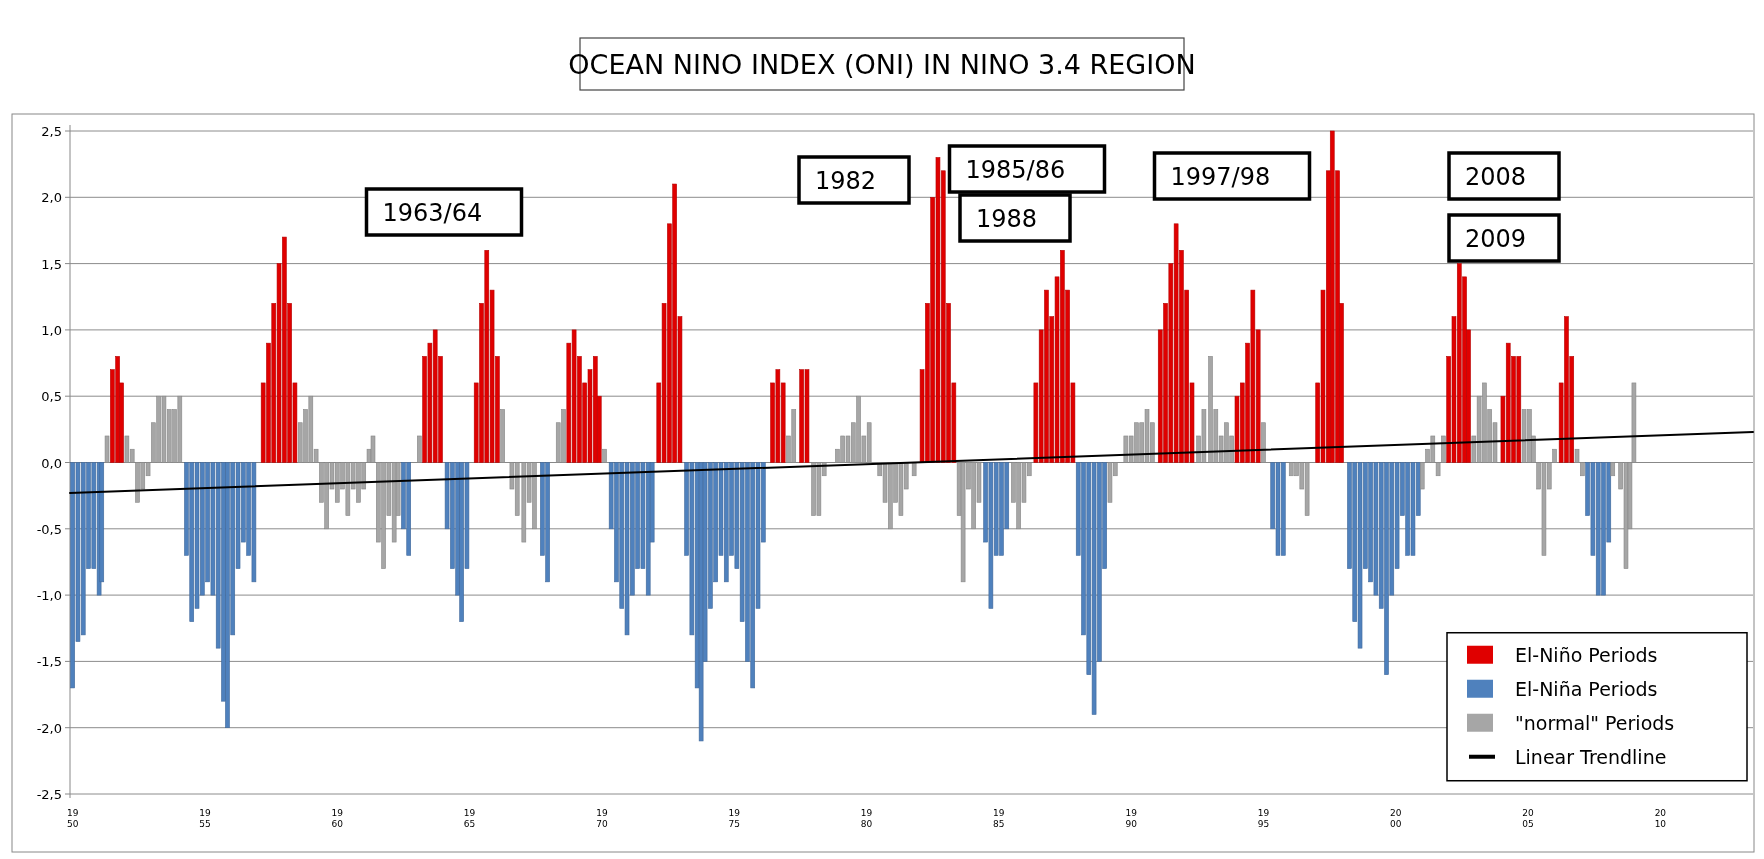 The image size is (1764, 859). Describe the element at coordinates (49, 728) in the screenshot. I see `y-tick-label: -2,0` at that location.